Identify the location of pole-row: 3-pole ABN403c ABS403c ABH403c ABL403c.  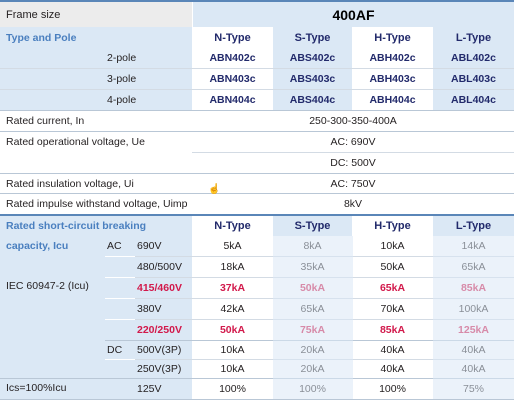
(257, 79).